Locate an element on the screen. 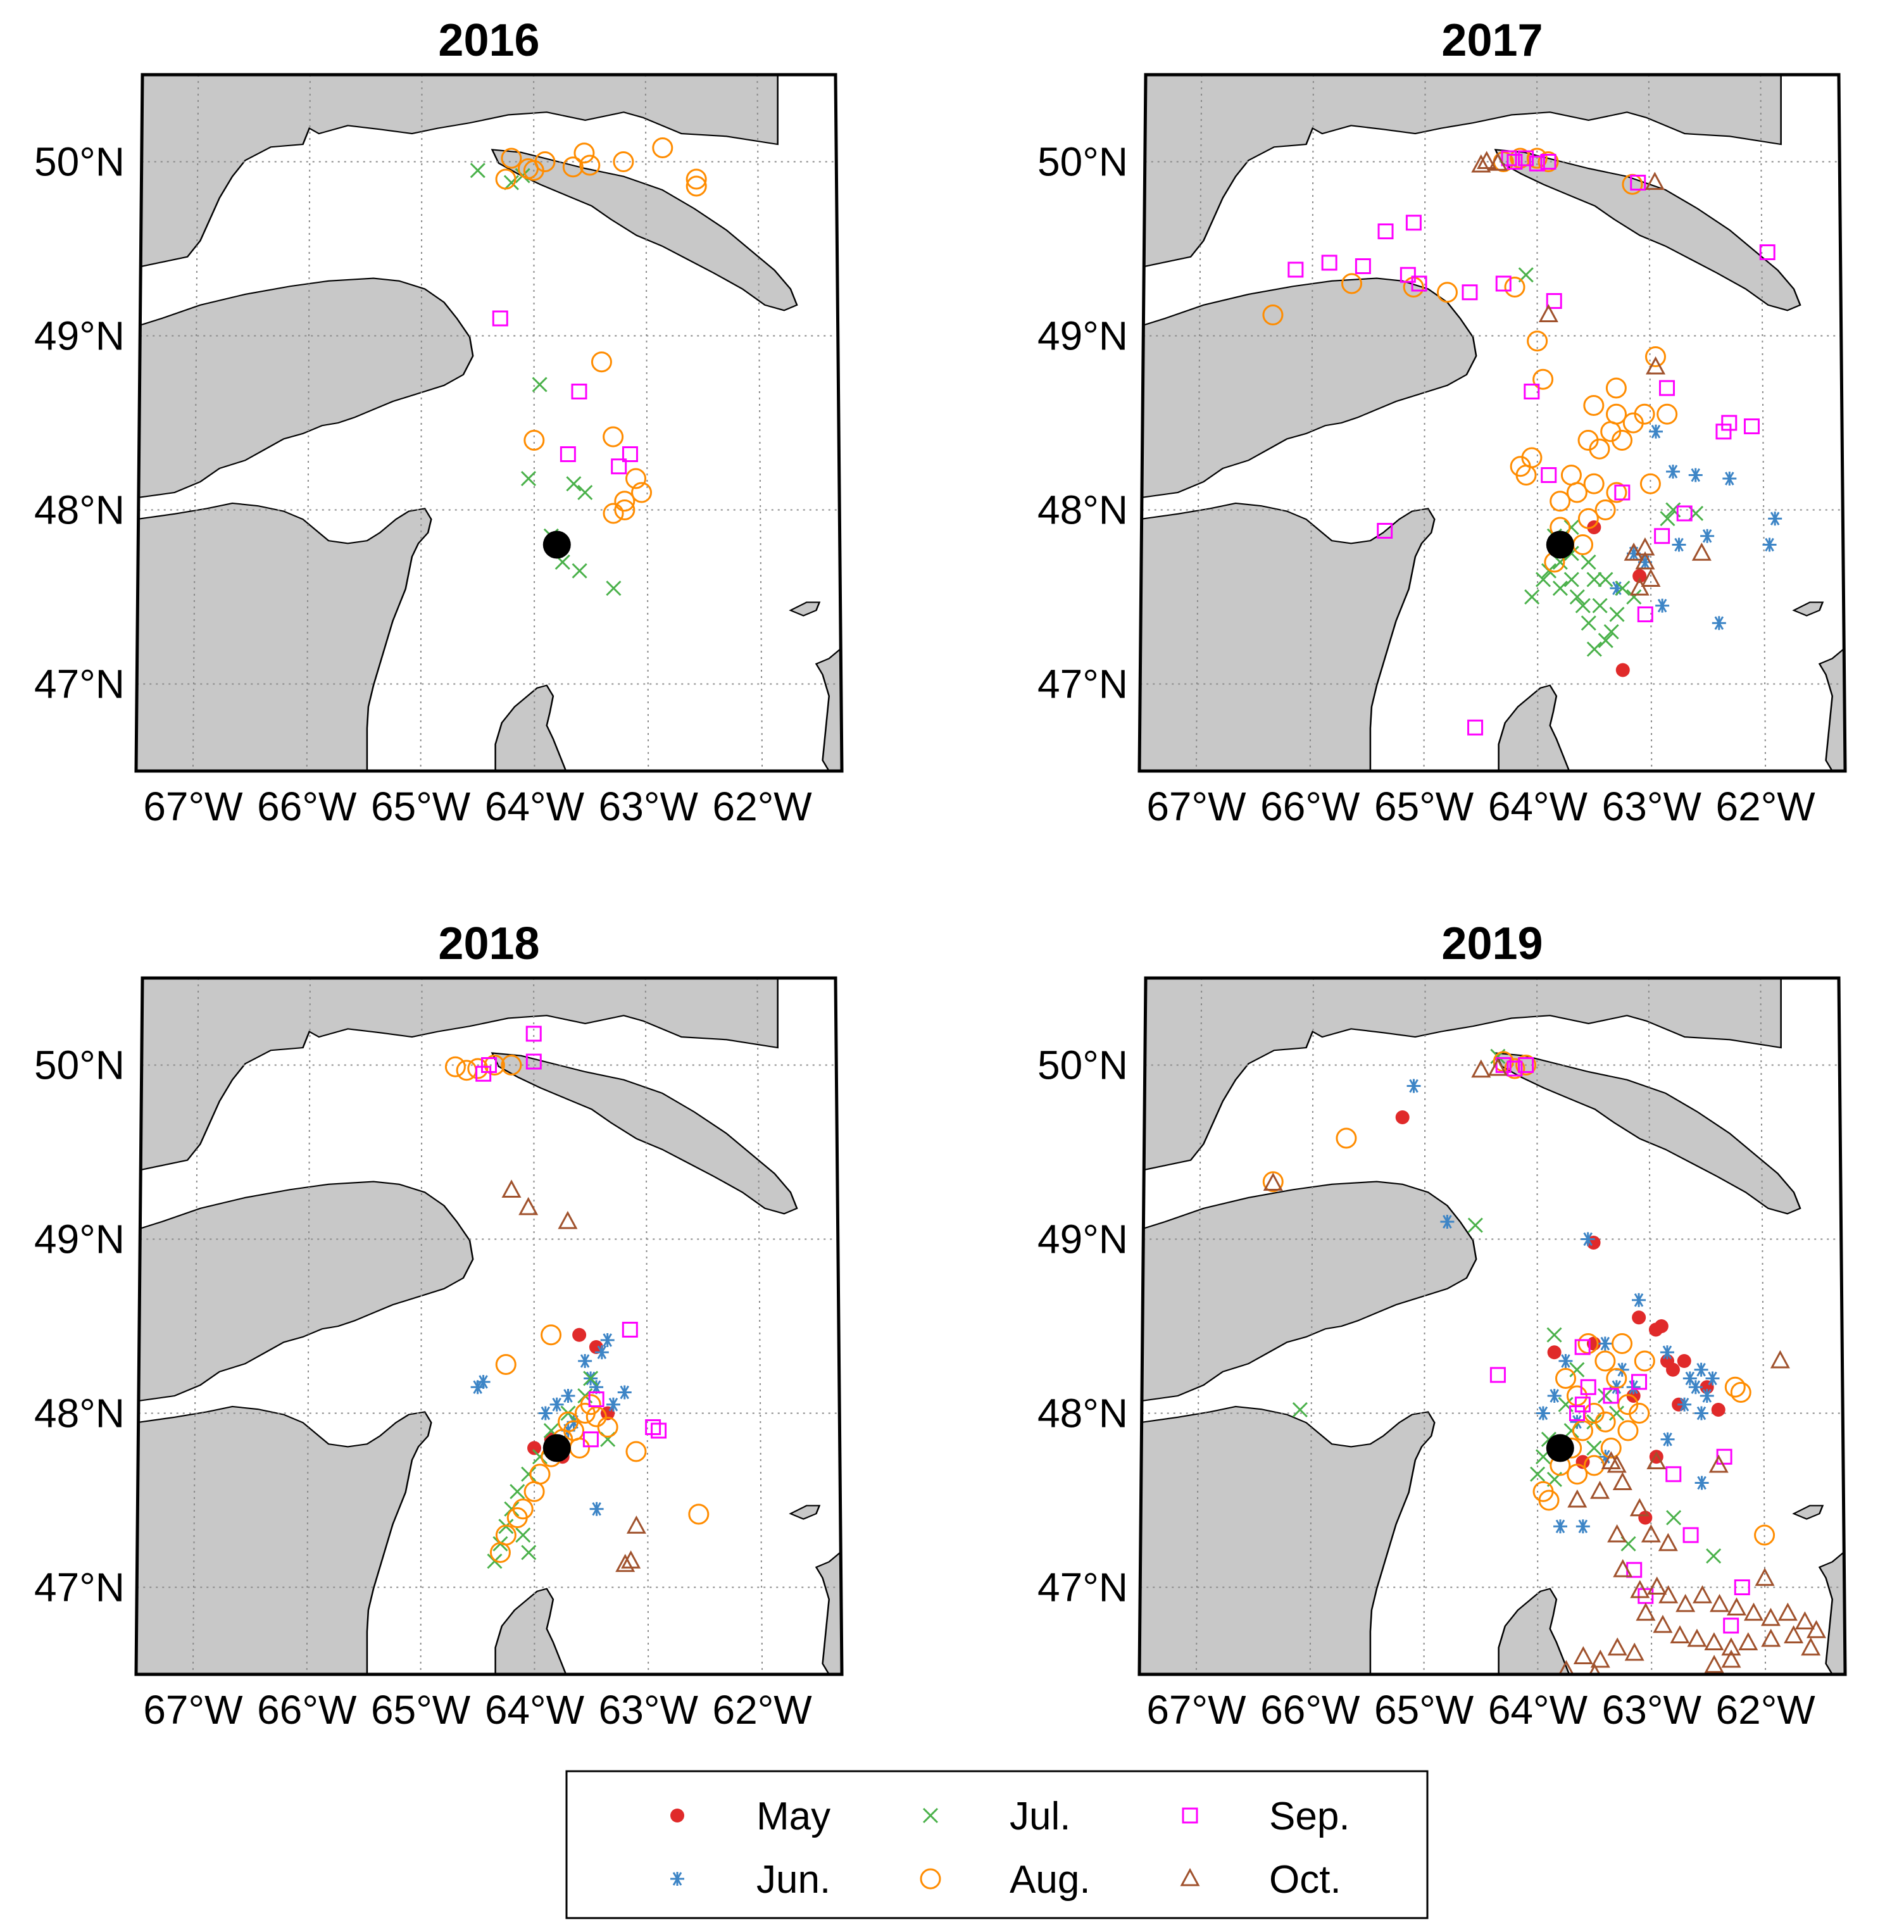  map-frame is located at coordinates (489, 423).